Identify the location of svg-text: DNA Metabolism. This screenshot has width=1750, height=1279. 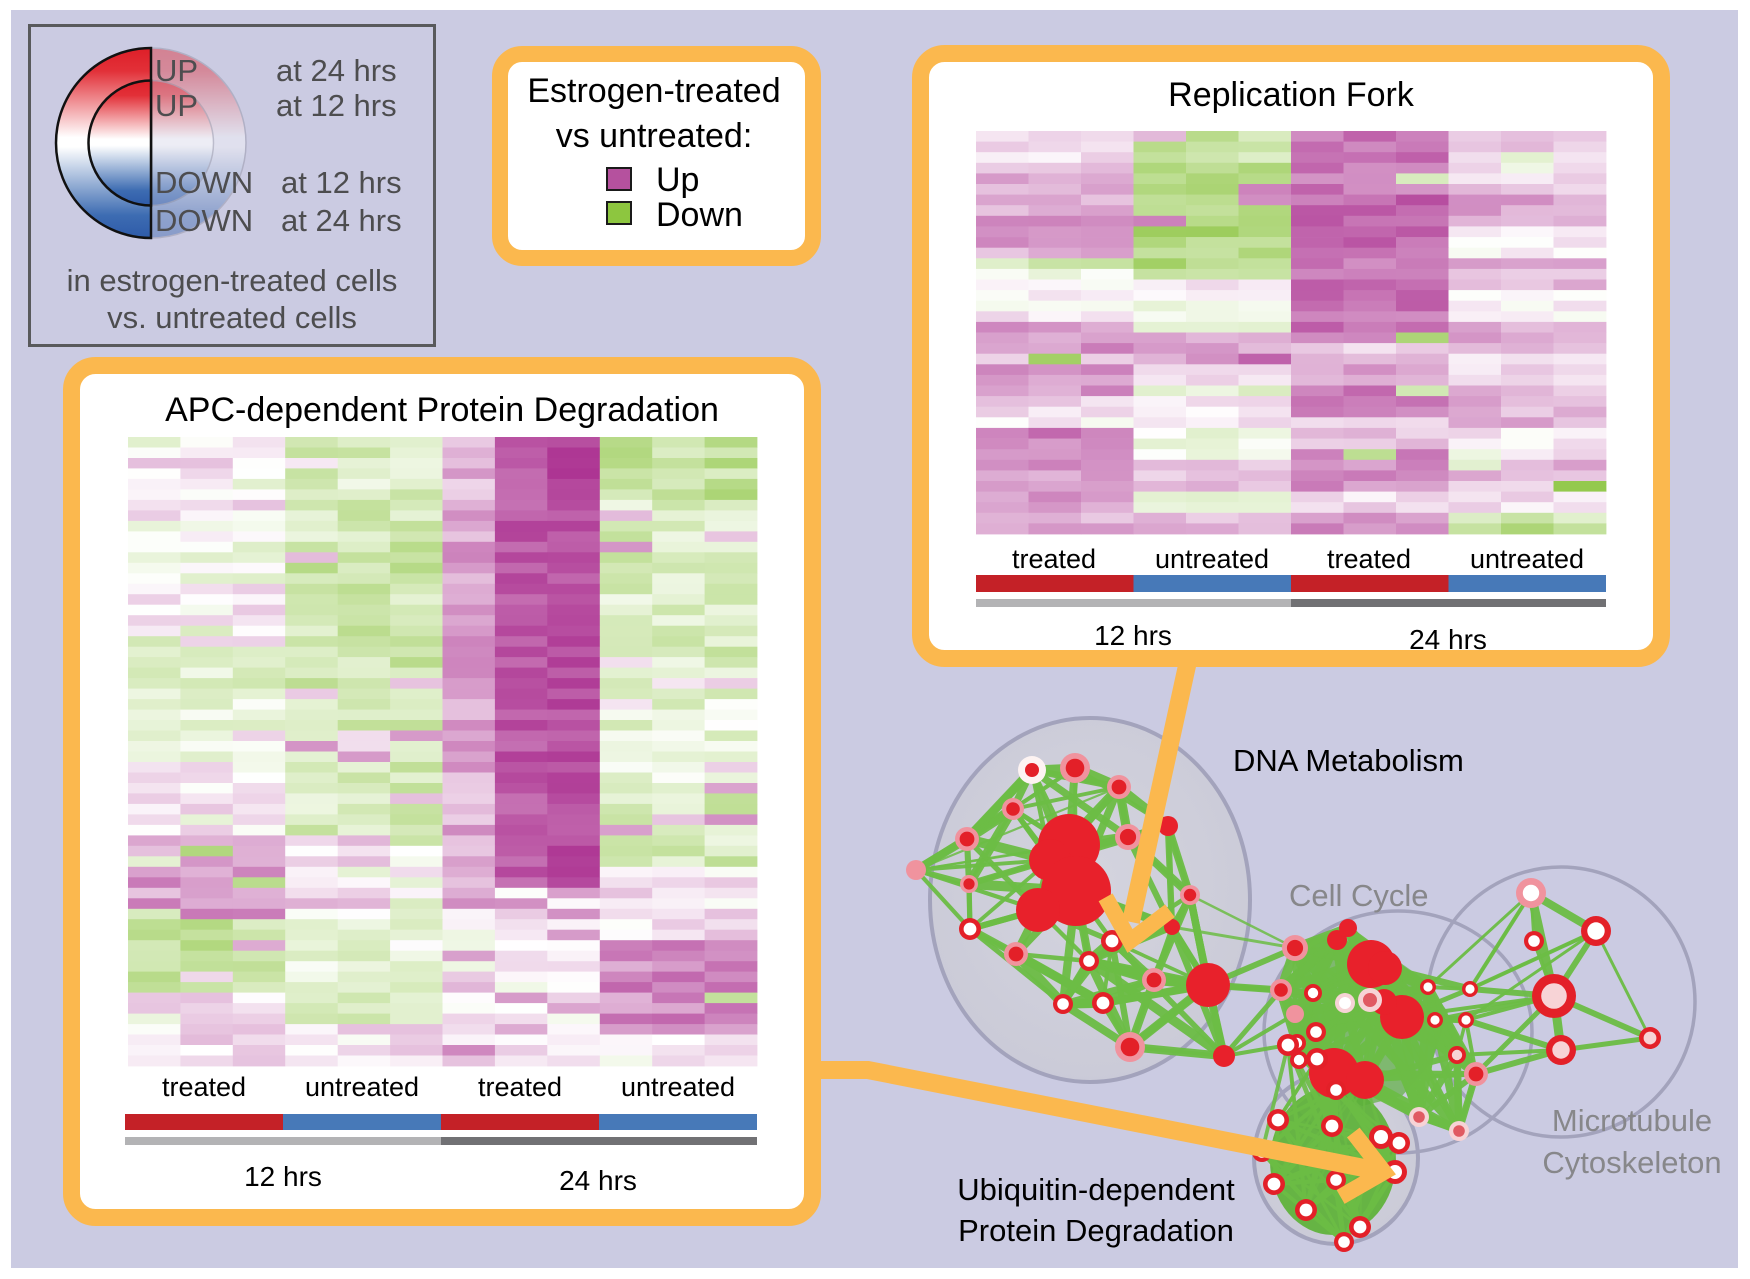
(1348, 760).